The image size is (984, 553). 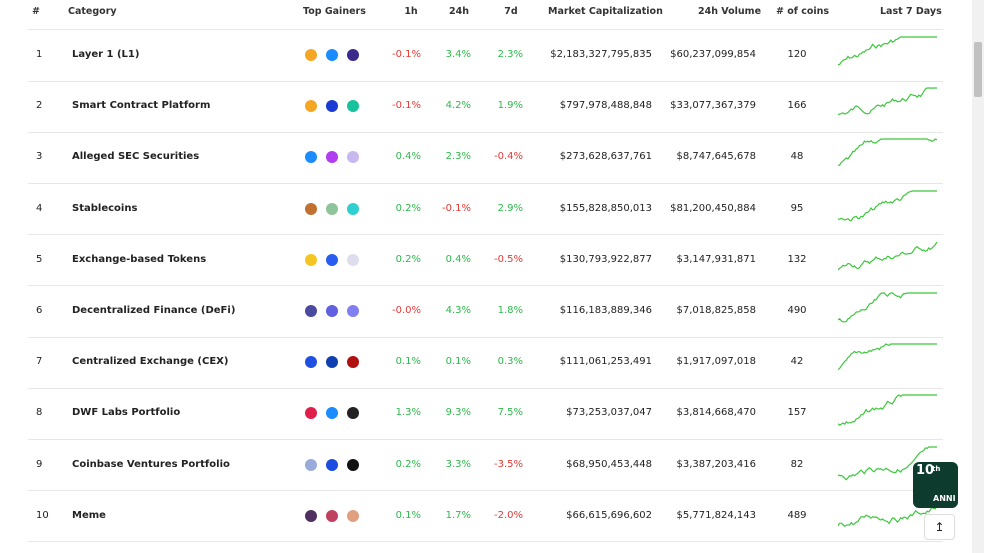 I want to click on percent-change: -0.0%, so click(x=406, y=310).